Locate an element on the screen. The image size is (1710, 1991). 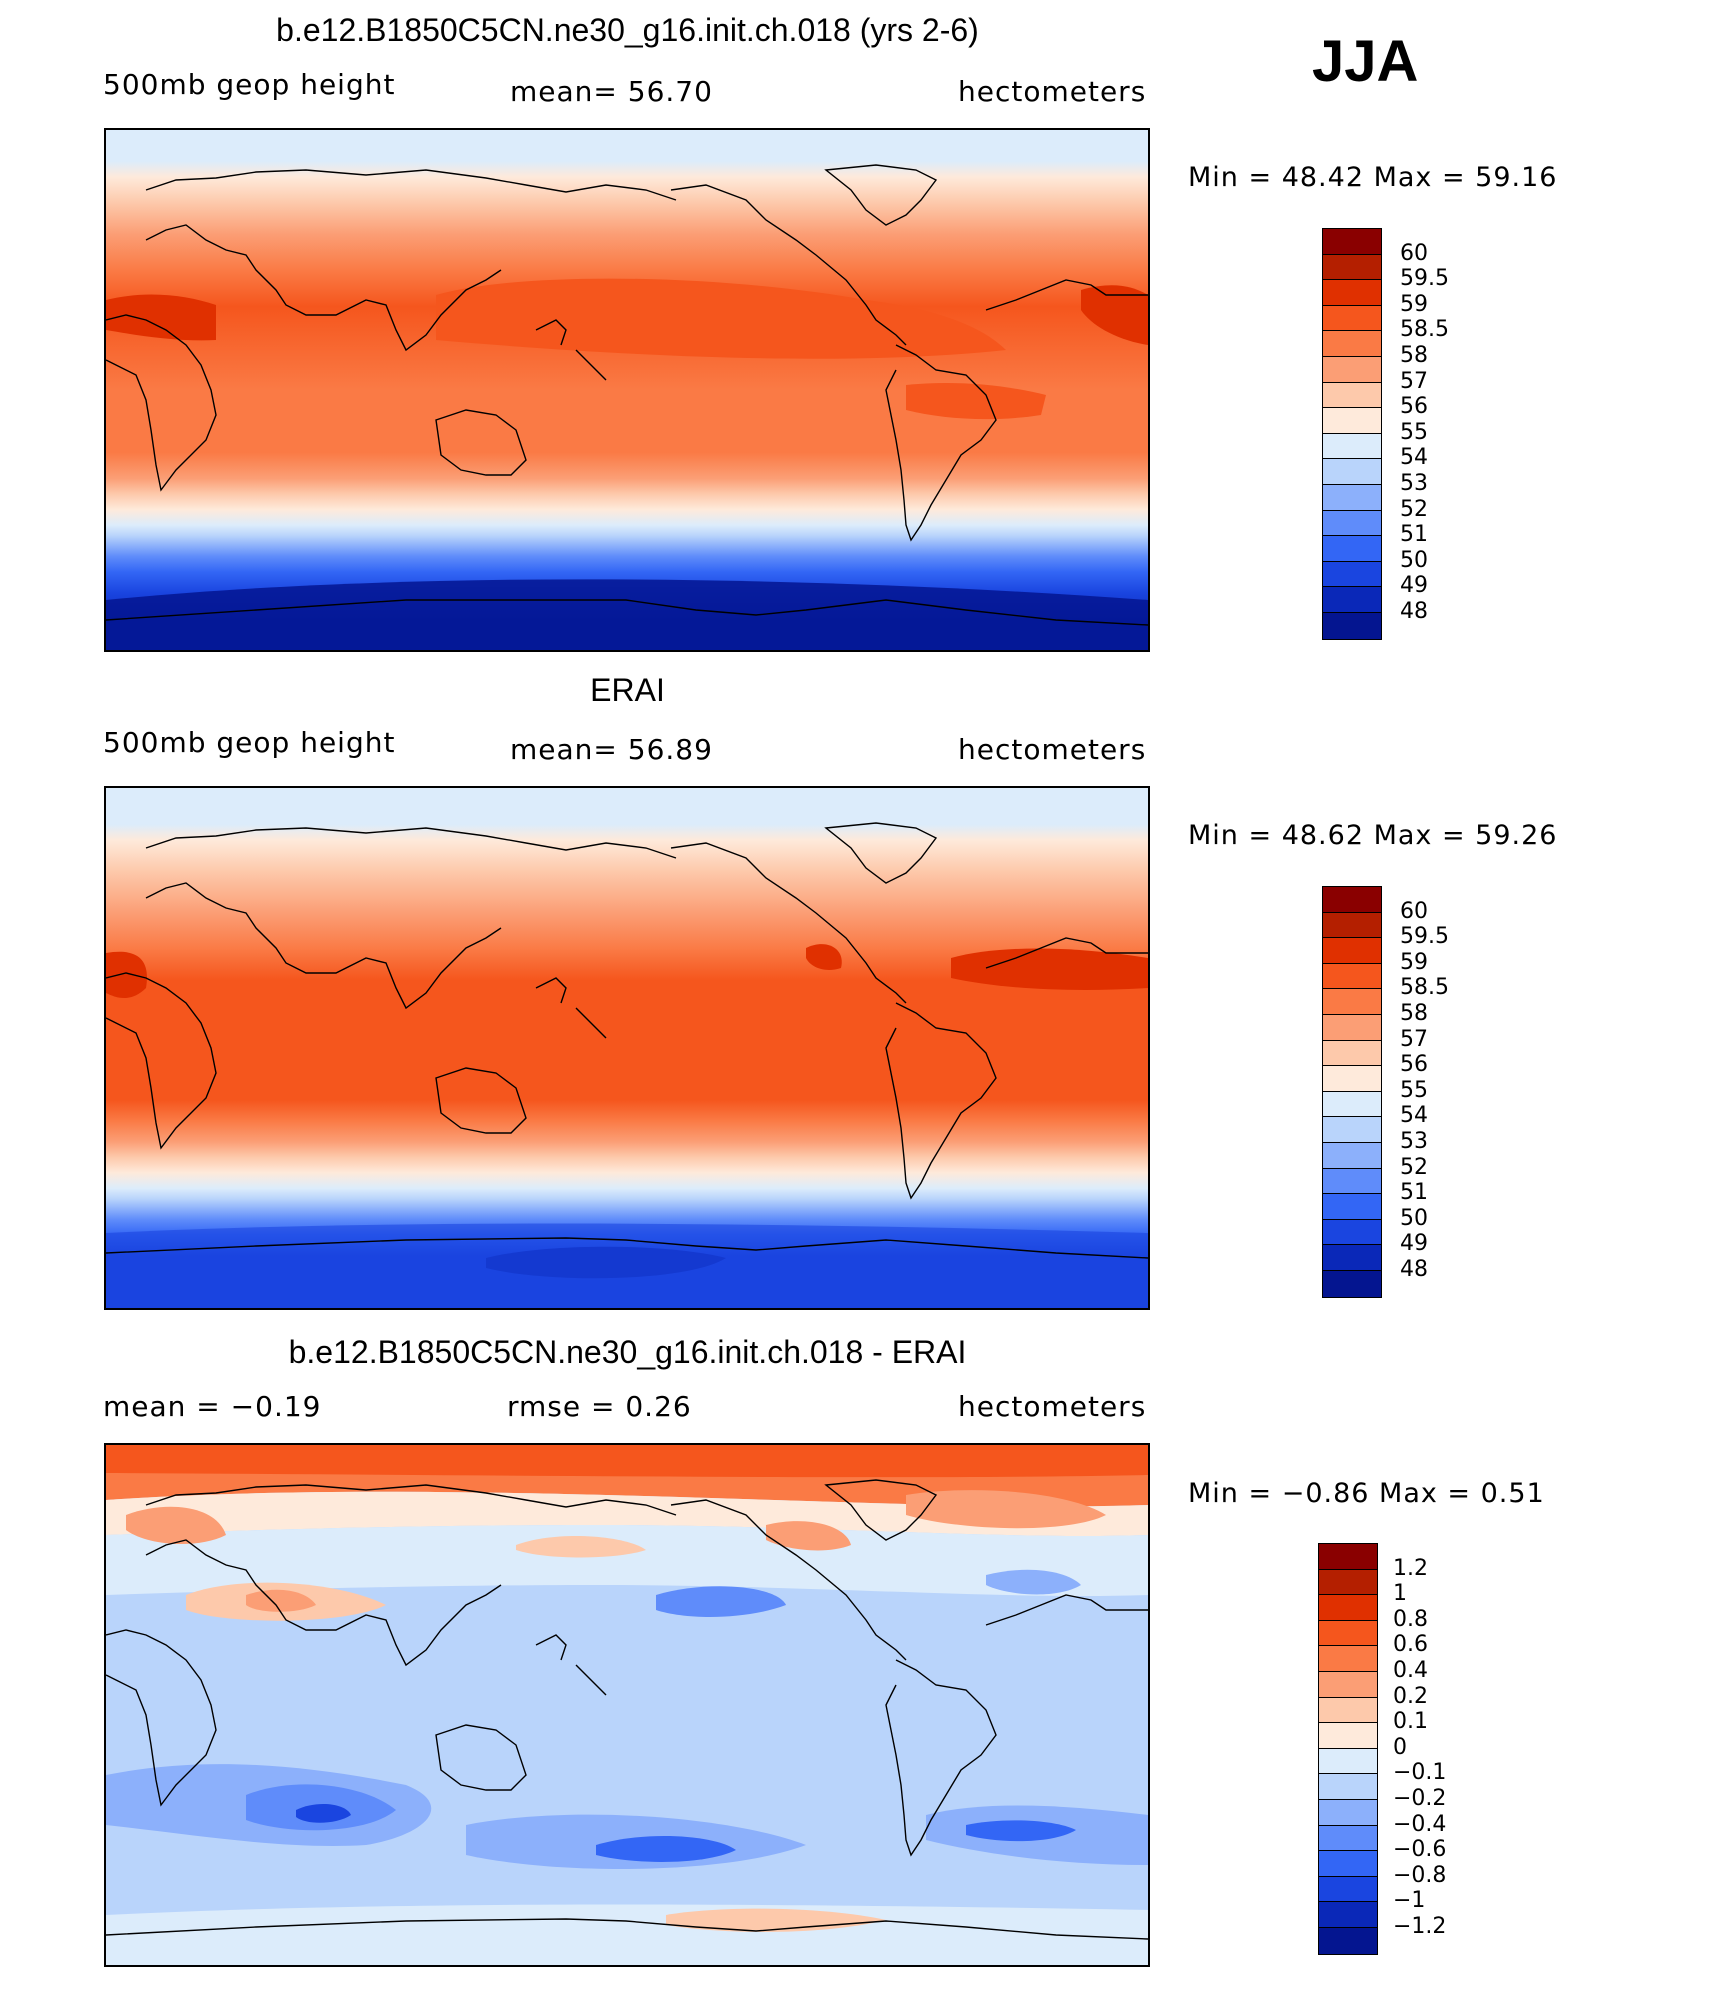
panel-diff-units-label: hectometers is located at coordinates (1052, 1406).